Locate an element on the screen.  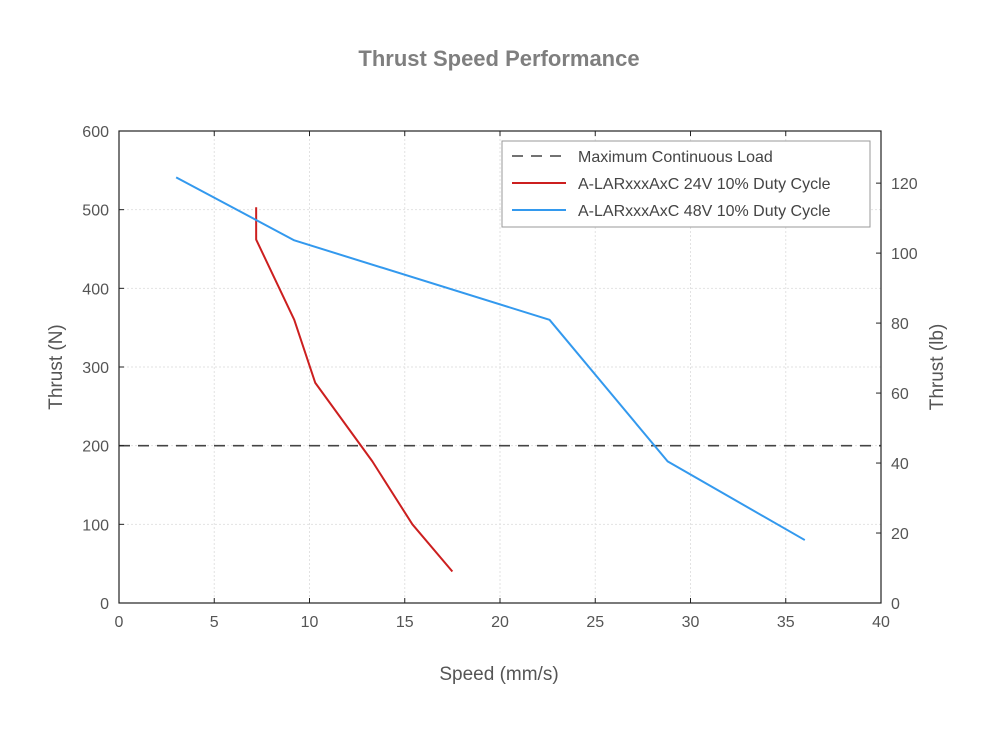
y-tick-label-left: 500 is located at coordinates (95, 211).